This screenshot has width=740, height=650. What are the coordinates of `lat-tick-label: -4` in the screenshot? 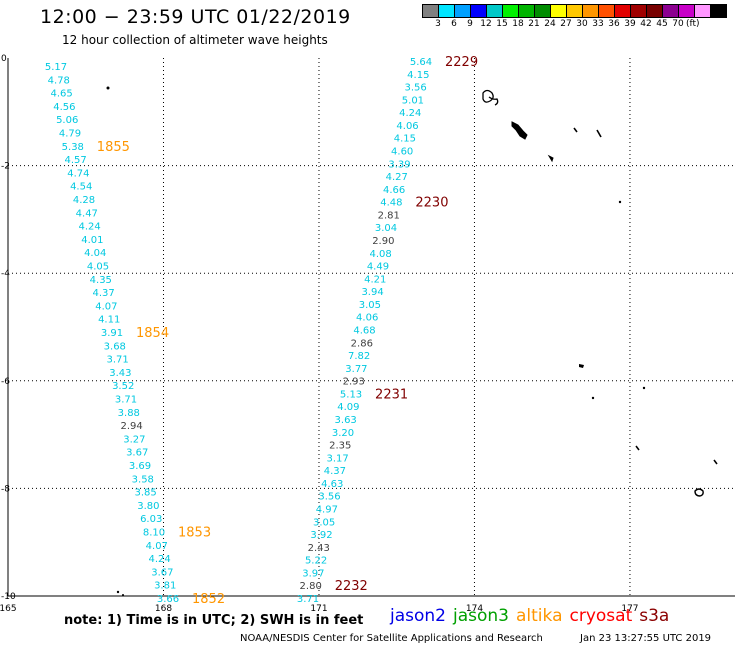 It's located at (5, 274).